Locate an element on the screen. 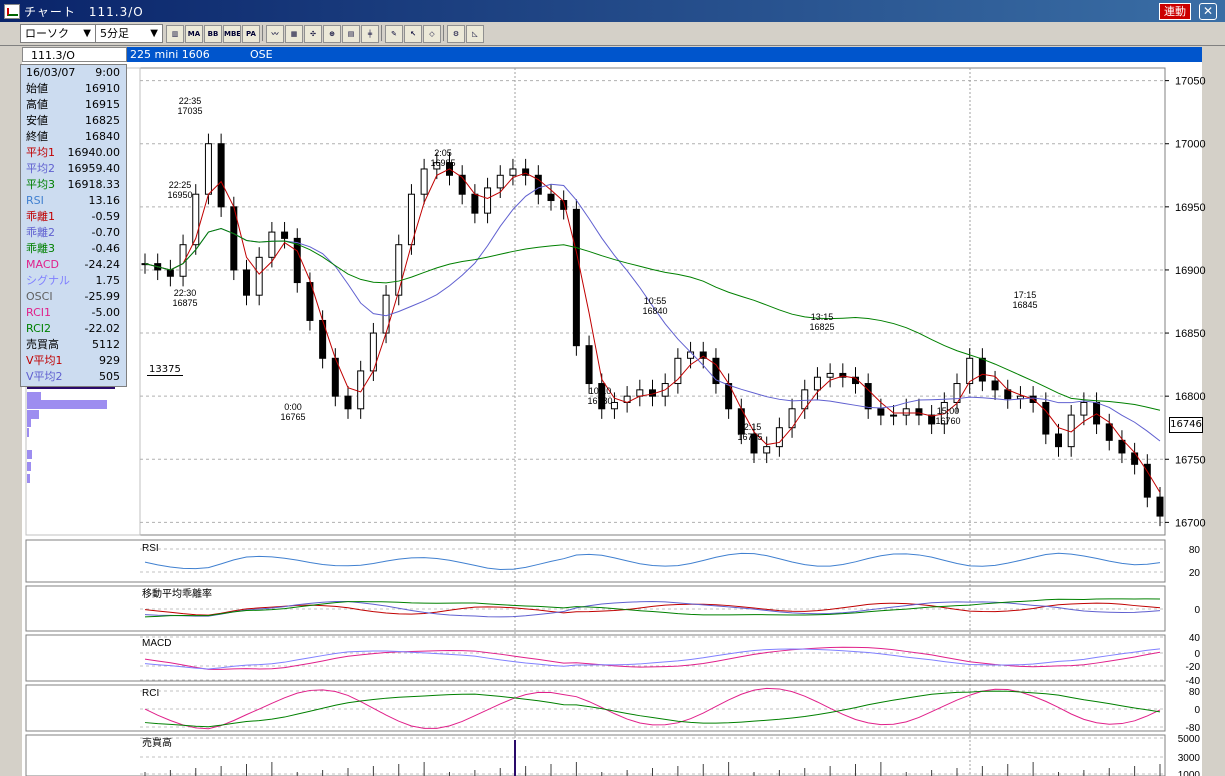  y-tick-label: 16950 is located at coordinates (1190, 208).